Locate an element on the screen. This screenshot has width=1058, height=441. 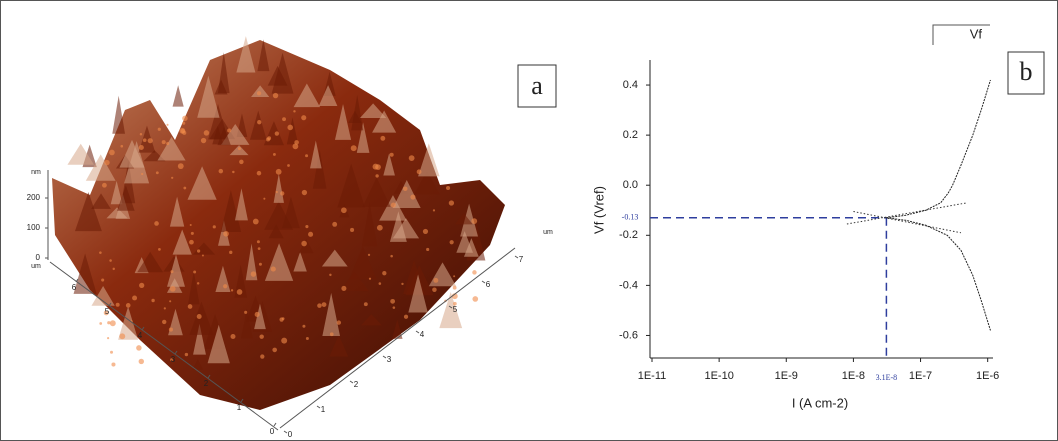
x-tick-label: 1E-7 is located at coordinates (920, 376).